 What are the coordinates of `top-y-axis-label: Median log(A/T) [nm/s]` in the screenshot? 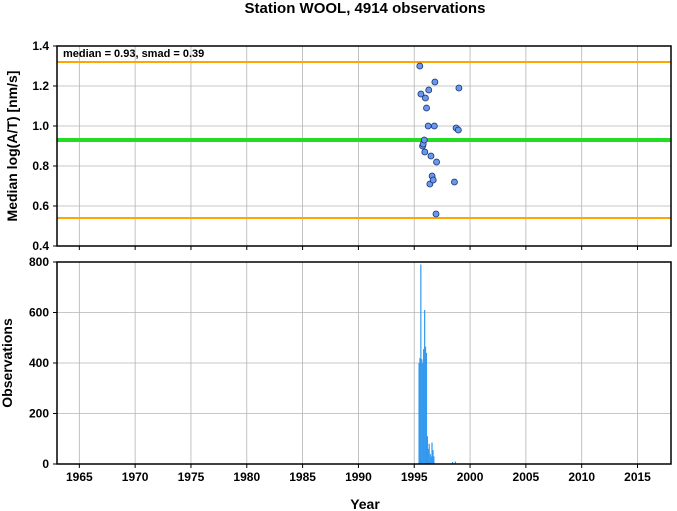 It's located at (12, 146).